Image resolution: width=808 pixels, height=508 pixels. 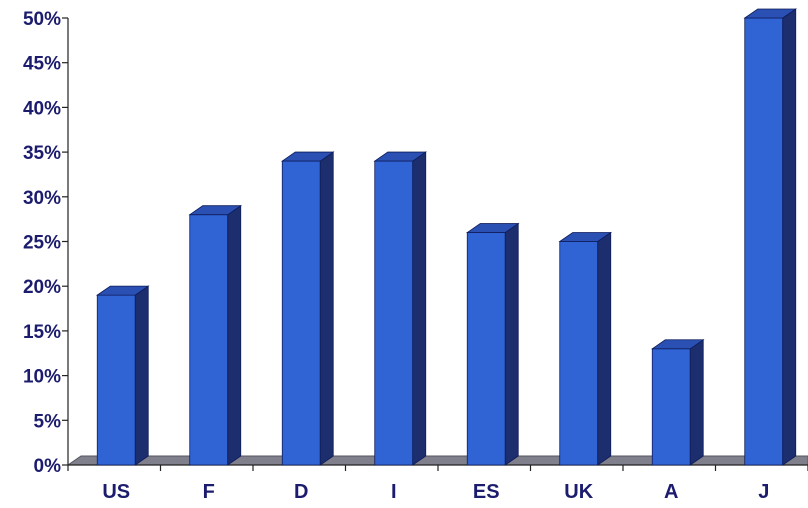 What do you see at coordinates (48, 421) in the screenshot?
I see `y-tick-label: 5%` at bounding box center [48, 421].